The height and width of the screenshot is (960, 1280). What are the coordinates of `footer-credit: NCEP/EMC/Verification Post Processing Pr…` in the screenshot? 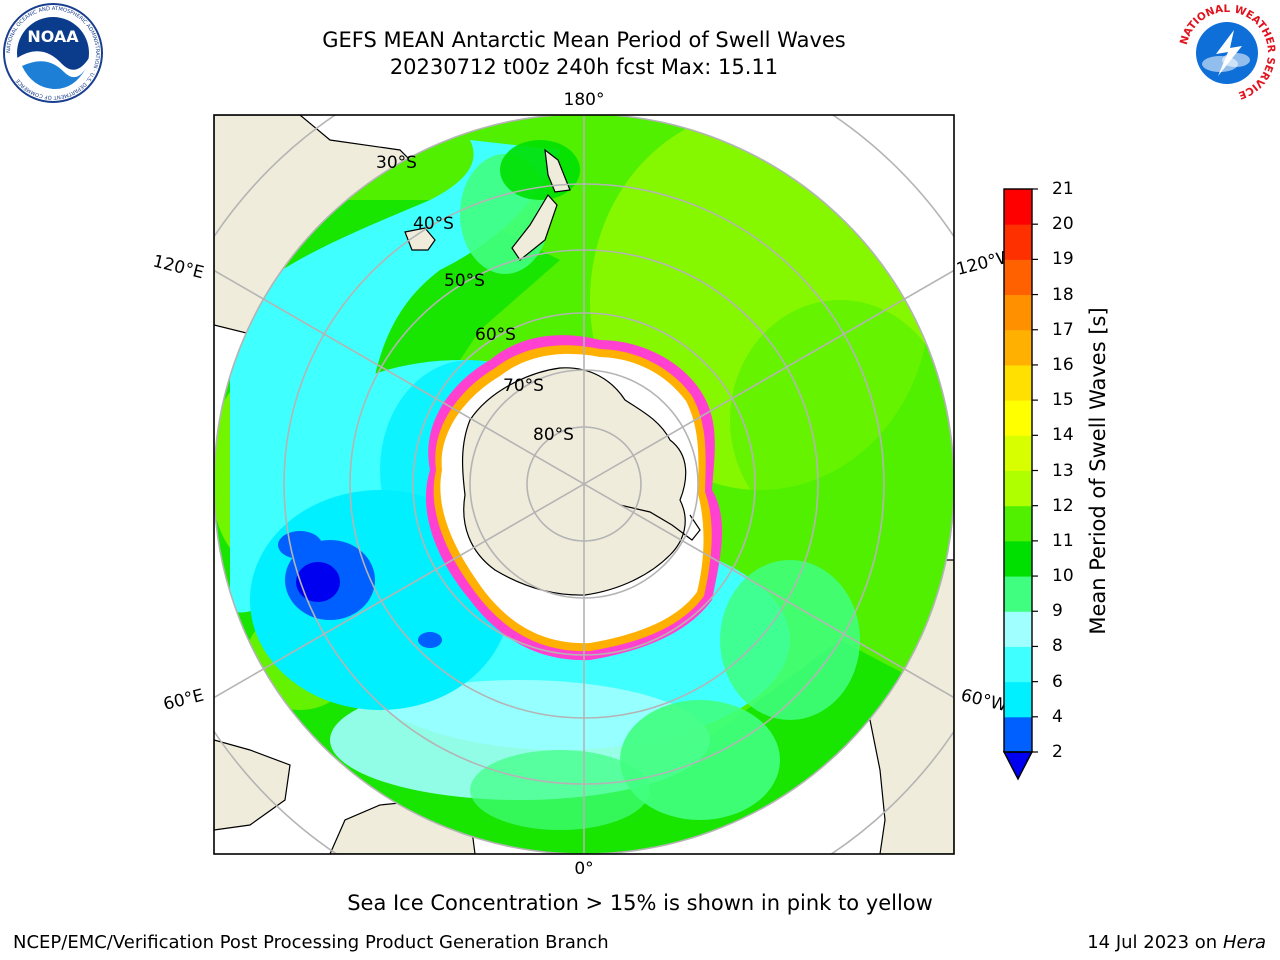 It's located at (311, 942).